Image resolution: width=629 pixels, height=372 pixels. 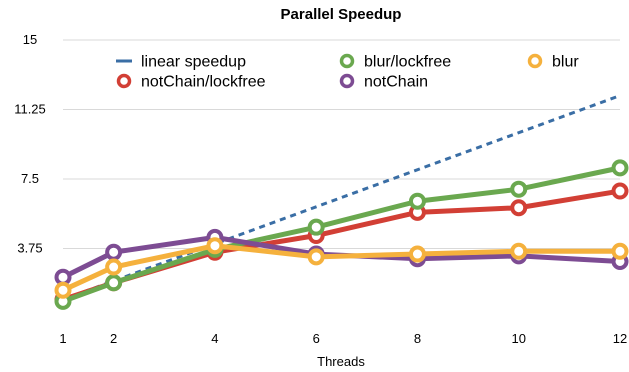 I want to click on x-axis-label: Threads, so click(x=341, y=361).